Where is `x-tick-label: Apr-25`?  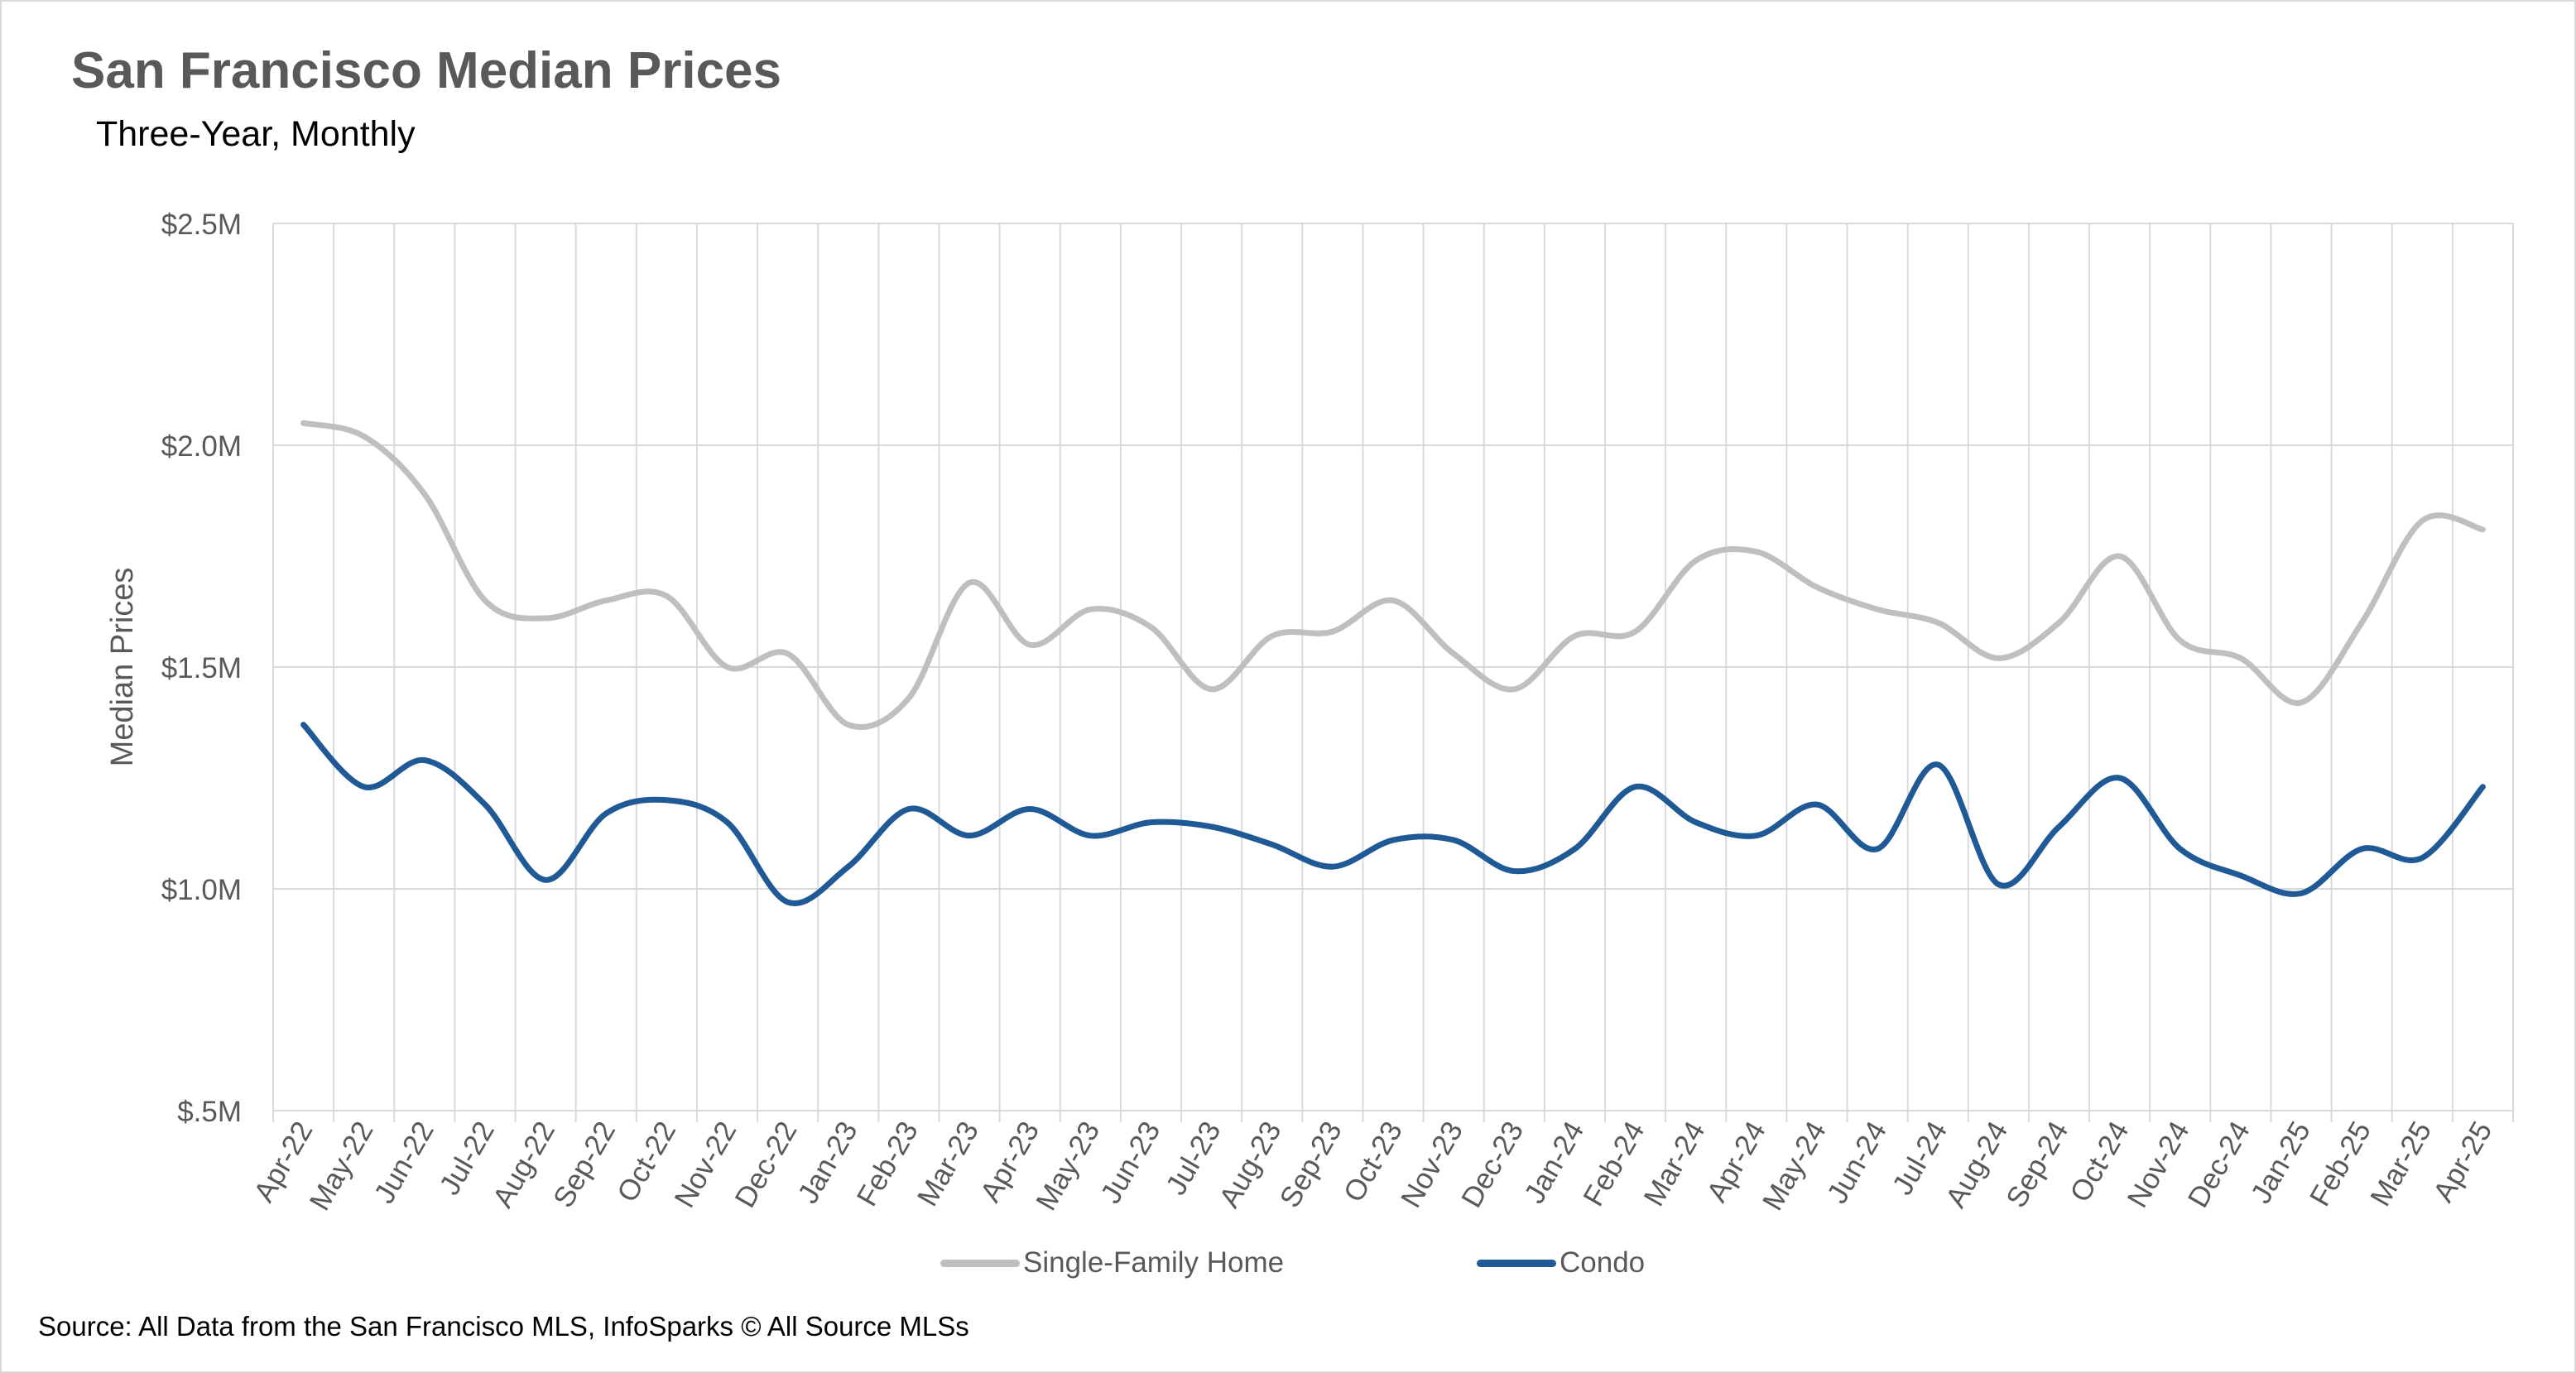
x-tick-label: Apr-25 is located at coordinates (2462, 1161).